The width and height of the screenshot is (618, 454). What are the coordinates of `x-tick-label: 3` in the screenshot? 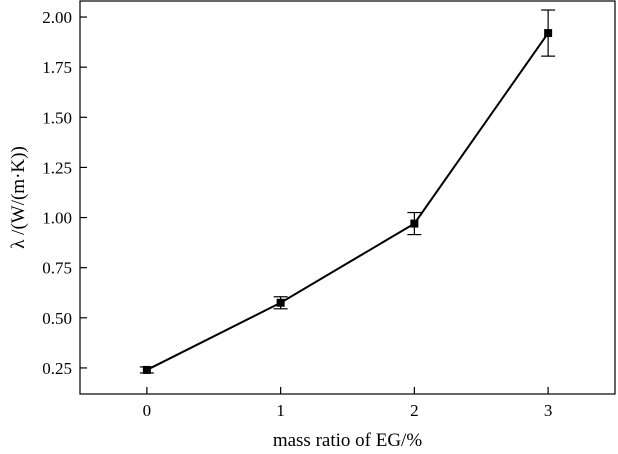 It's located at (548, 410).